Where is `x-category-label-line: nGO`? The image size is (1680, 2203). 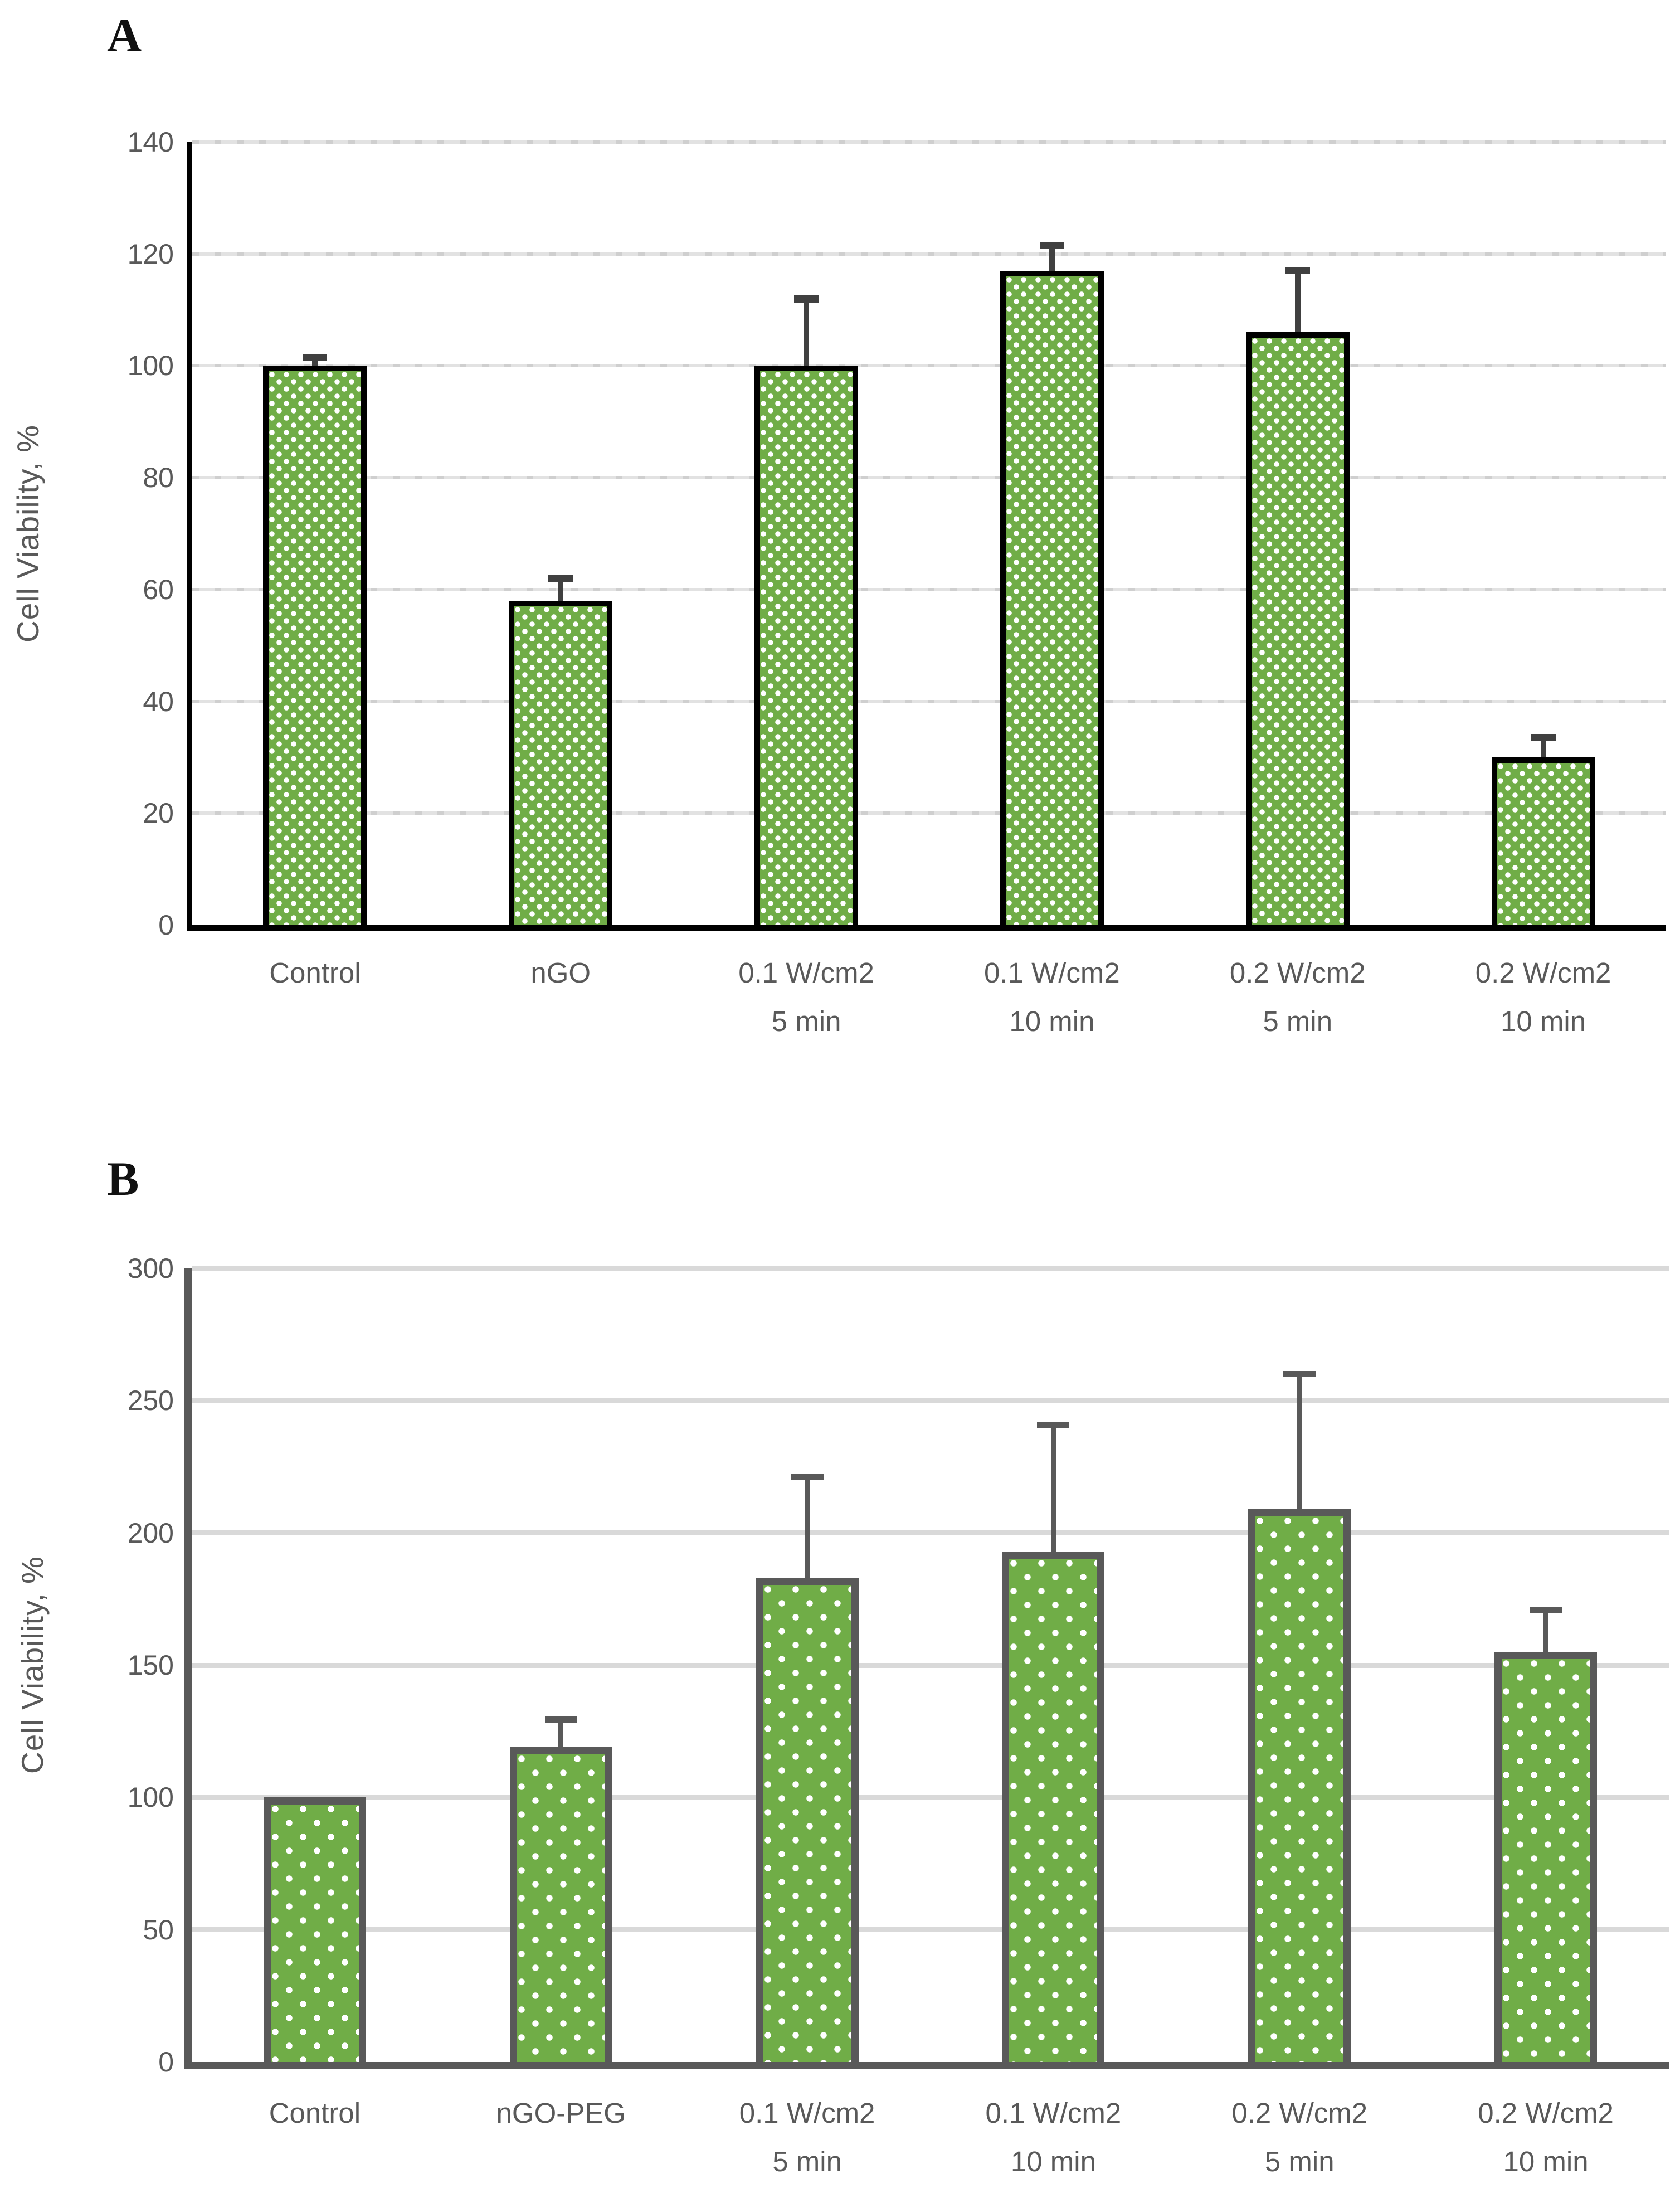 x-category-label-line: nGO is located at coordinates (560, 973).